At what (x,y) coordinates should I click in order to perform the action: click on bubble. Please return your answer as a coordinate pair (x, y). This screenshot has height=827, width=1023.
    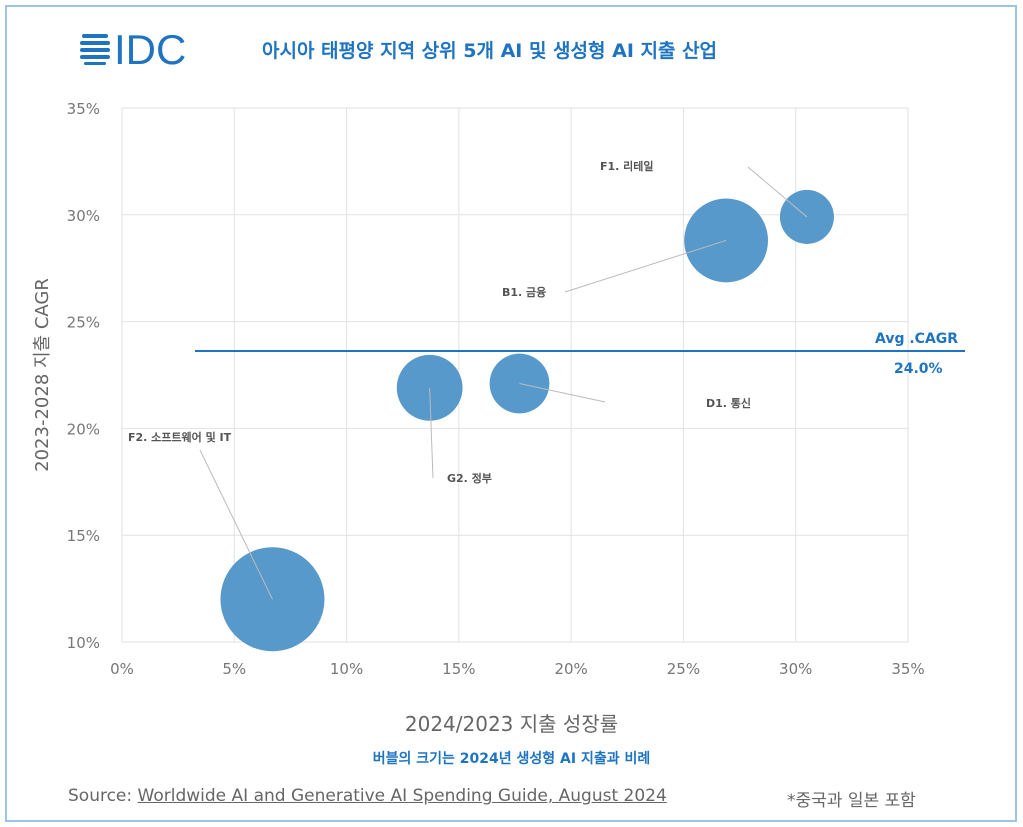
    Looking at the image, I should click on (429, 387).